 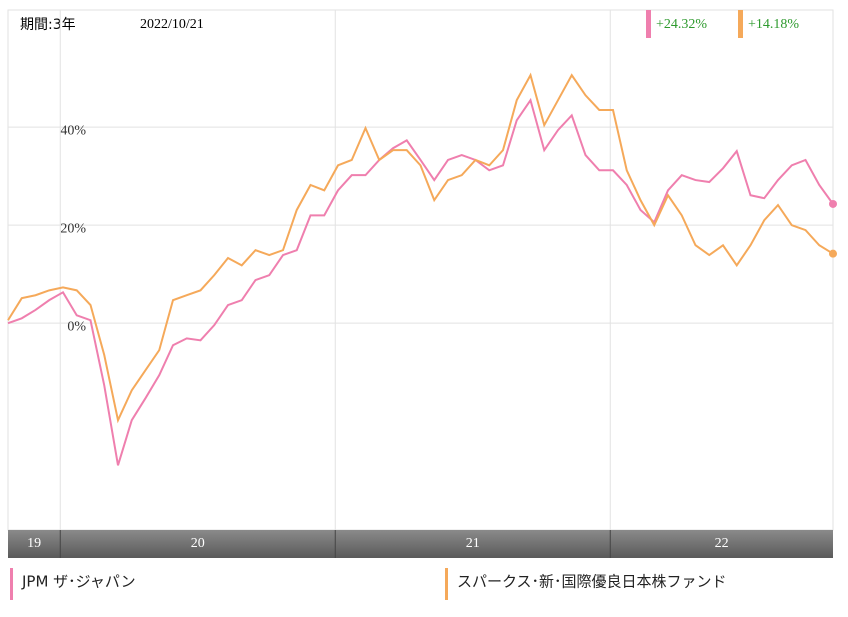 What do you see at coordinates (78, 582) in the screenshot?
I see `legend-label: JPM ザ･ジャパン` at bounding box center [78, 582].